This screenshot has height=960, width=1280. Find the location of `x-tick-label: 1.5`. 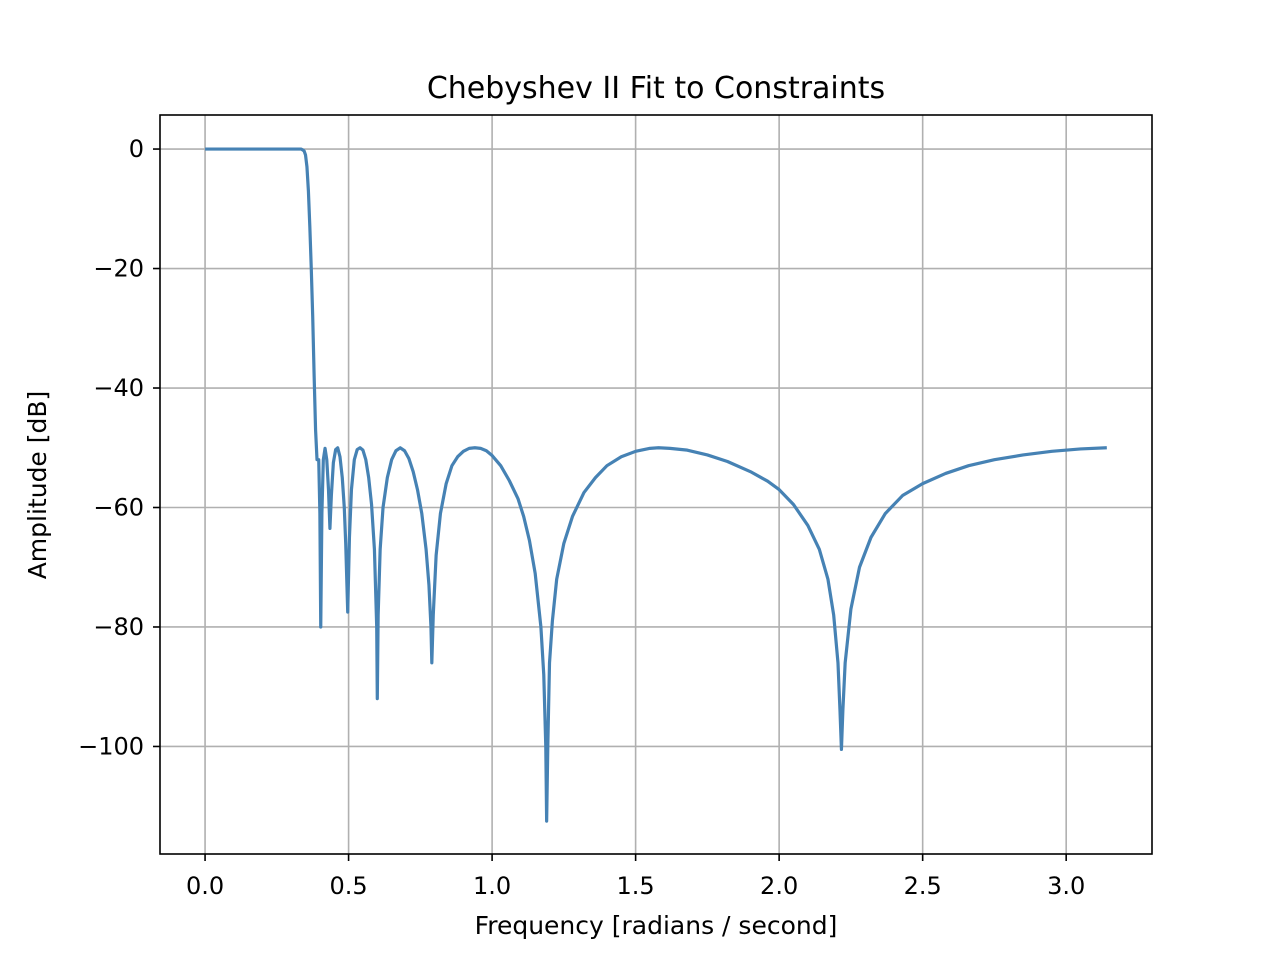

x-tick-label: 1.5 is located at coordinates (636, 886).